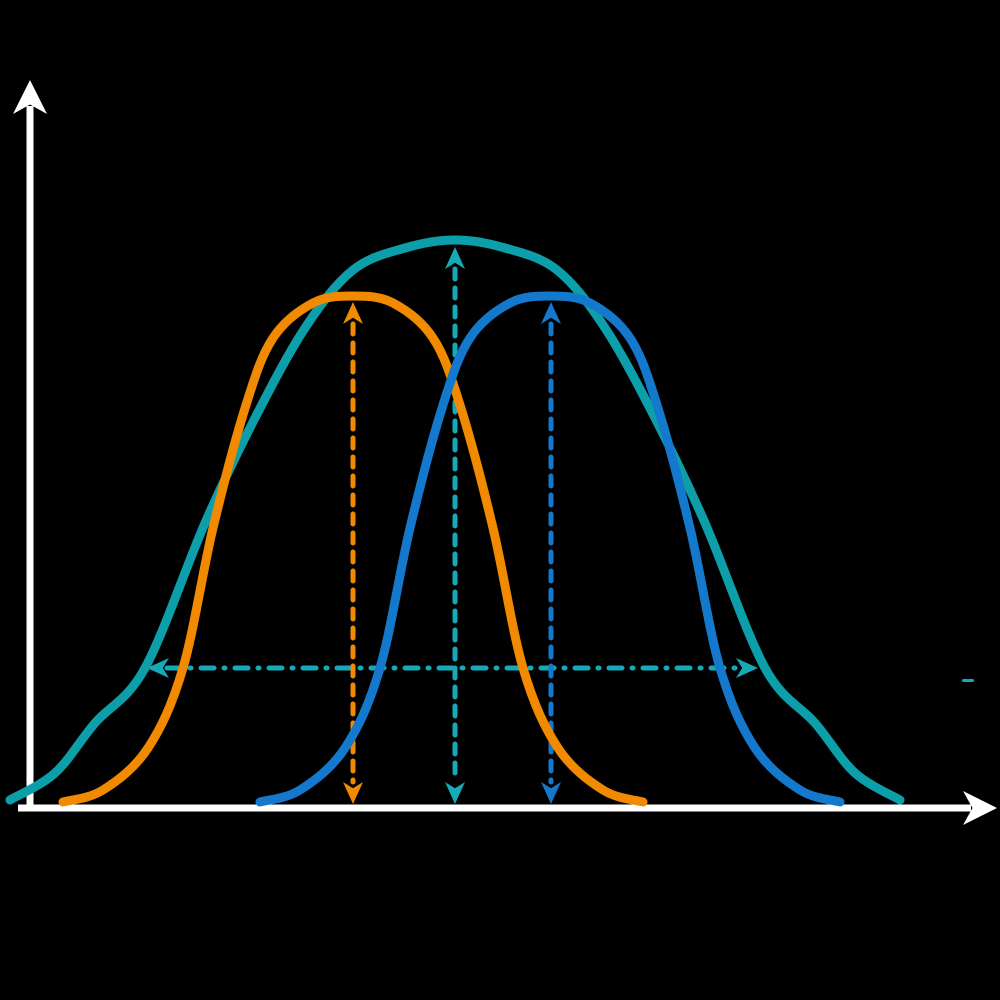 Image resolution: width=1000 pixels, height=1000 pixels. What do you see at coordinates (968, 680) in the screenshot?
I see `small-teal-dash` at bounding box center [968, 680].